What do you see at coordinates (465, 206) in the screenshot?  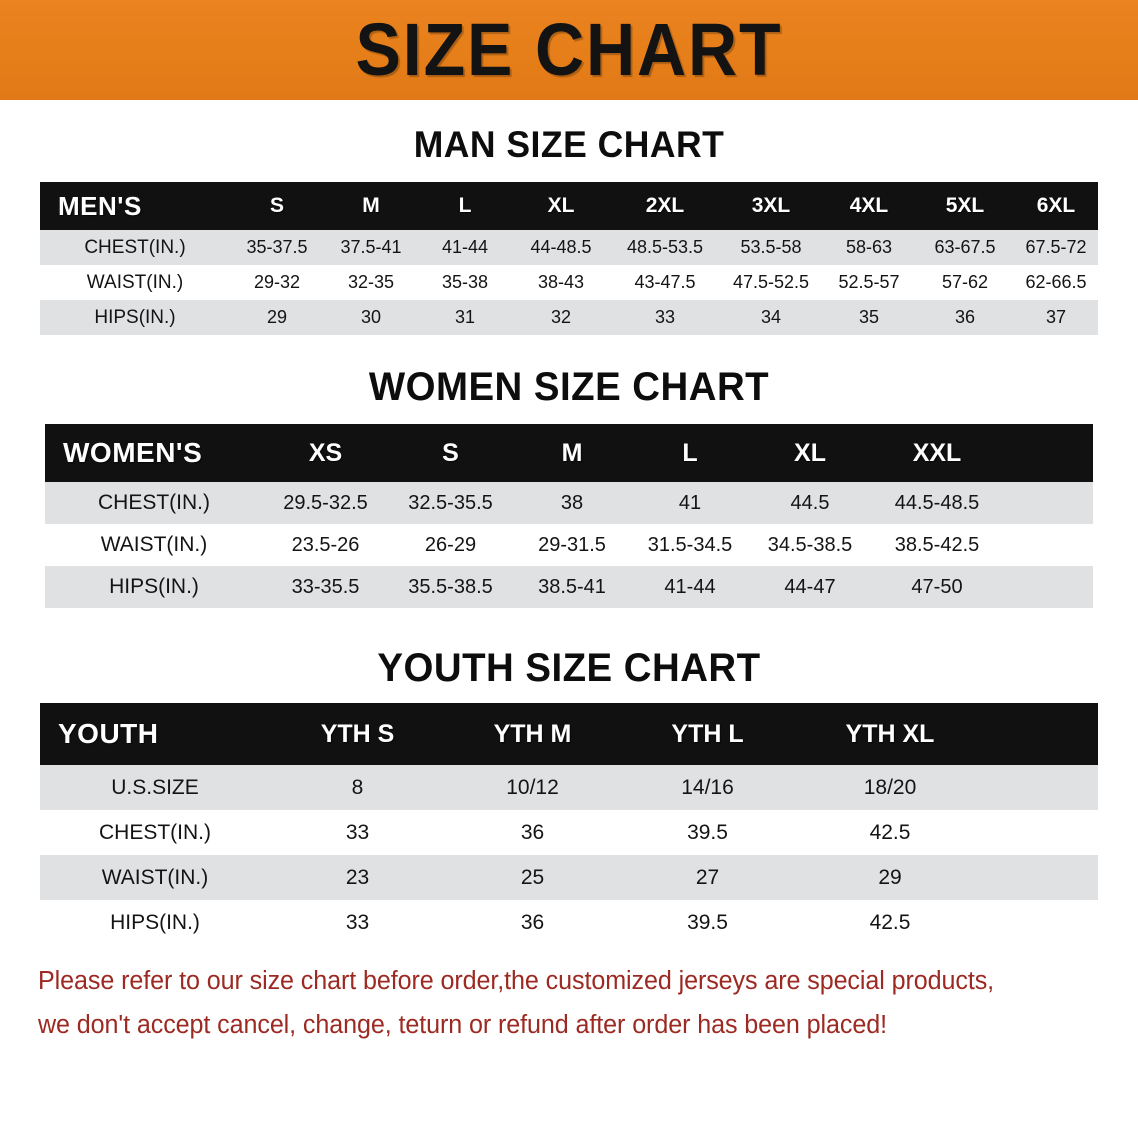 I see `man-col-header: L` at bounding box center [465, 206].